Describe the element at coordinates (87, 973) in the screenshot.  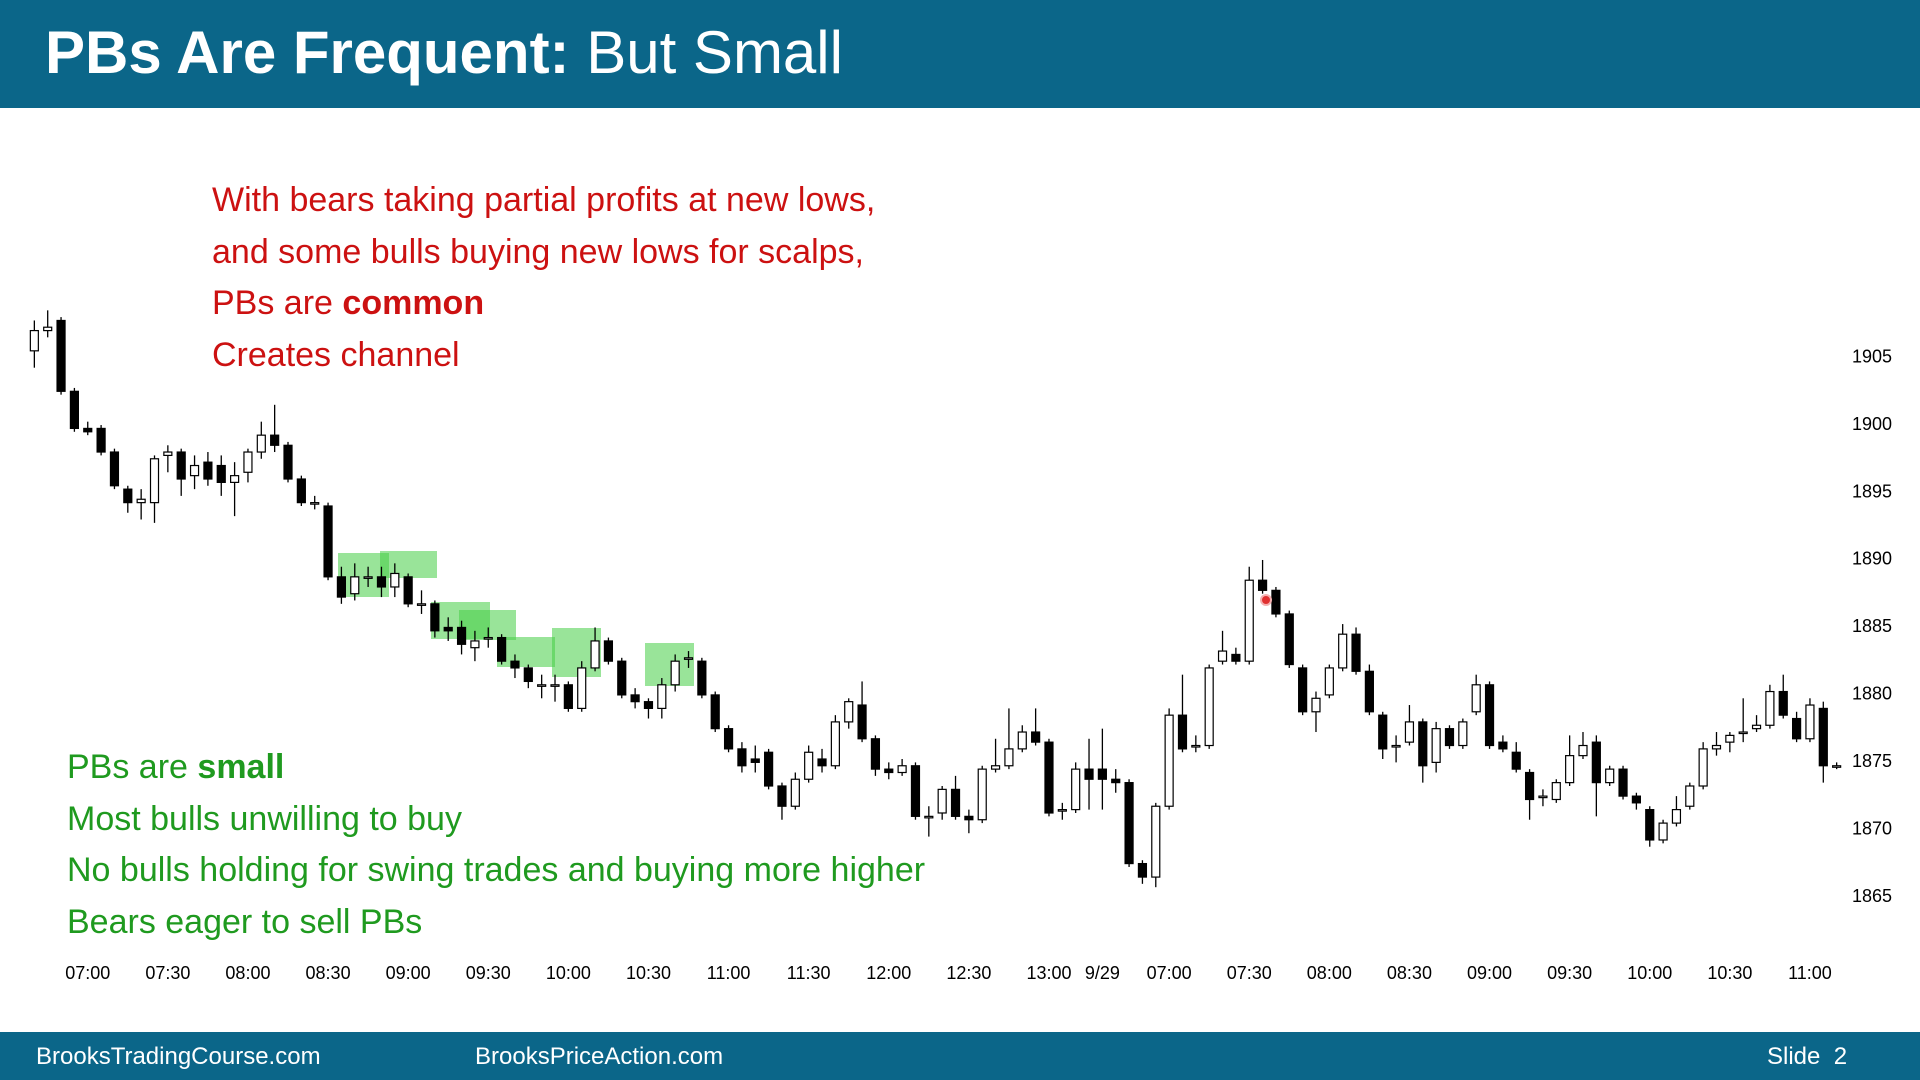
I see `x-tick-label: 07:00` at that location.